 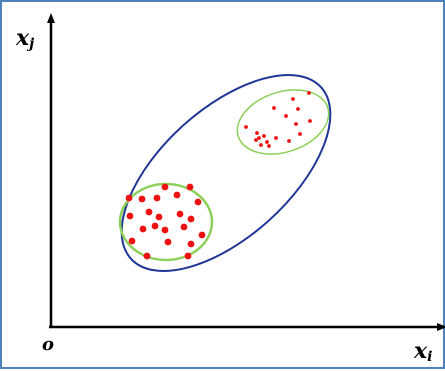 I want to click on x-axis-subscript: i, so click(x=429, y=357).